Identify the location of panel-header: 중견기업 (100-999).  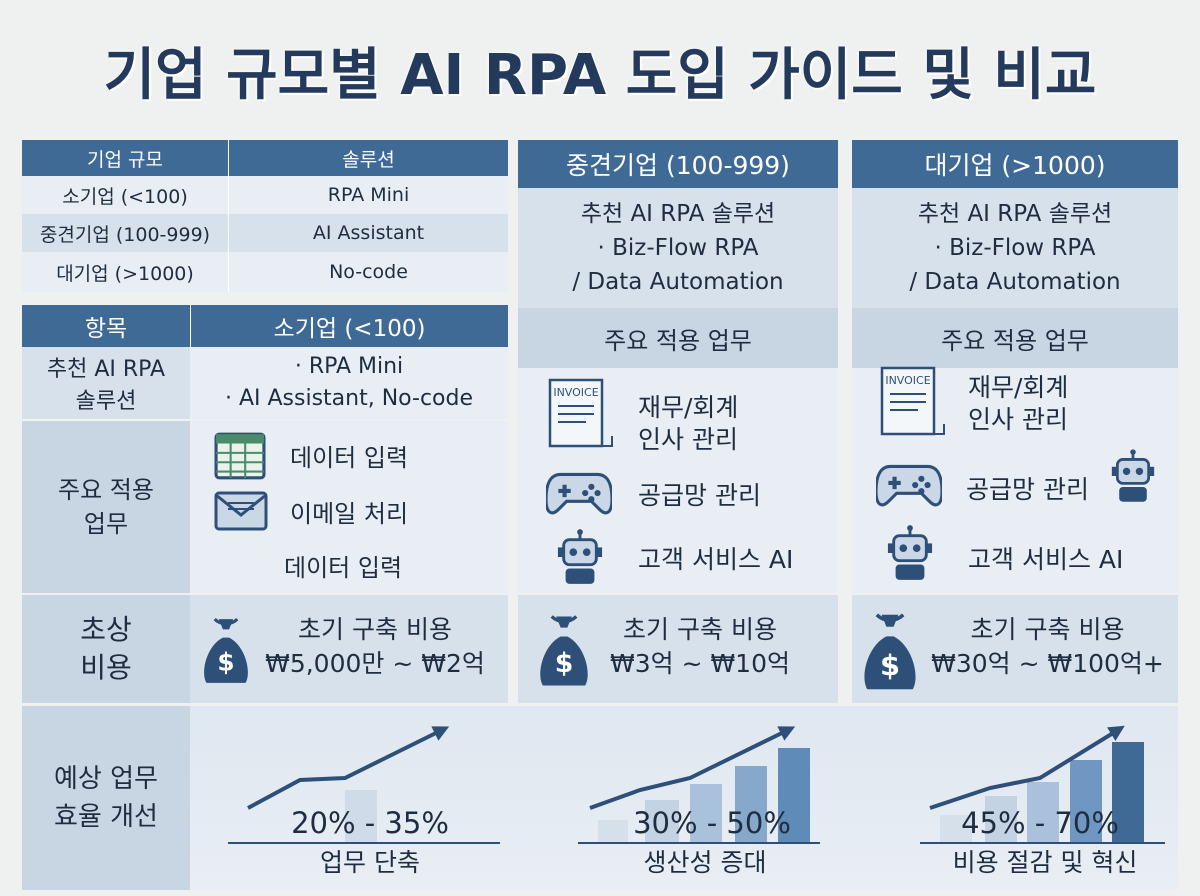
(678, 164).